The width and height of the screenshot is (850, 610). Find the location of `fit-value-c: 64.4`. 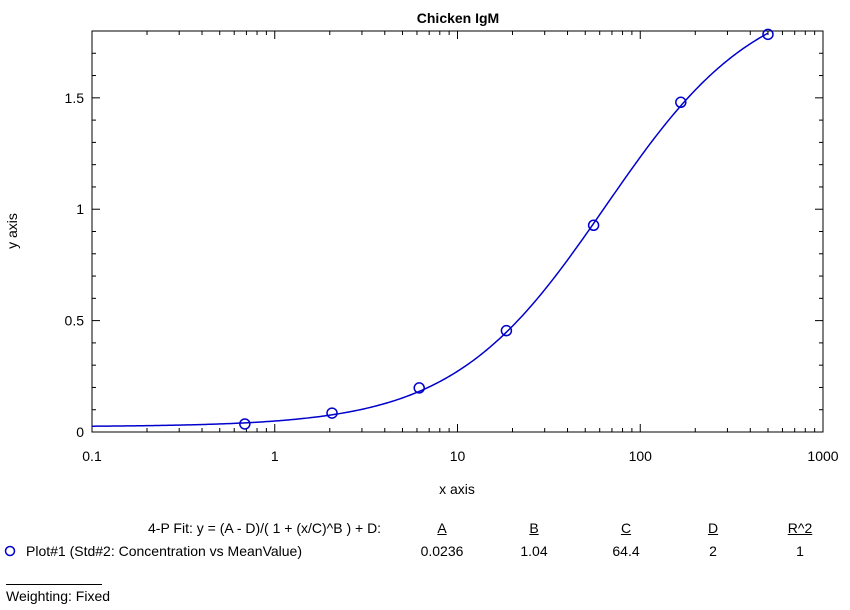

fit-value-c: 64.4 is located at coordinates (626, 551).